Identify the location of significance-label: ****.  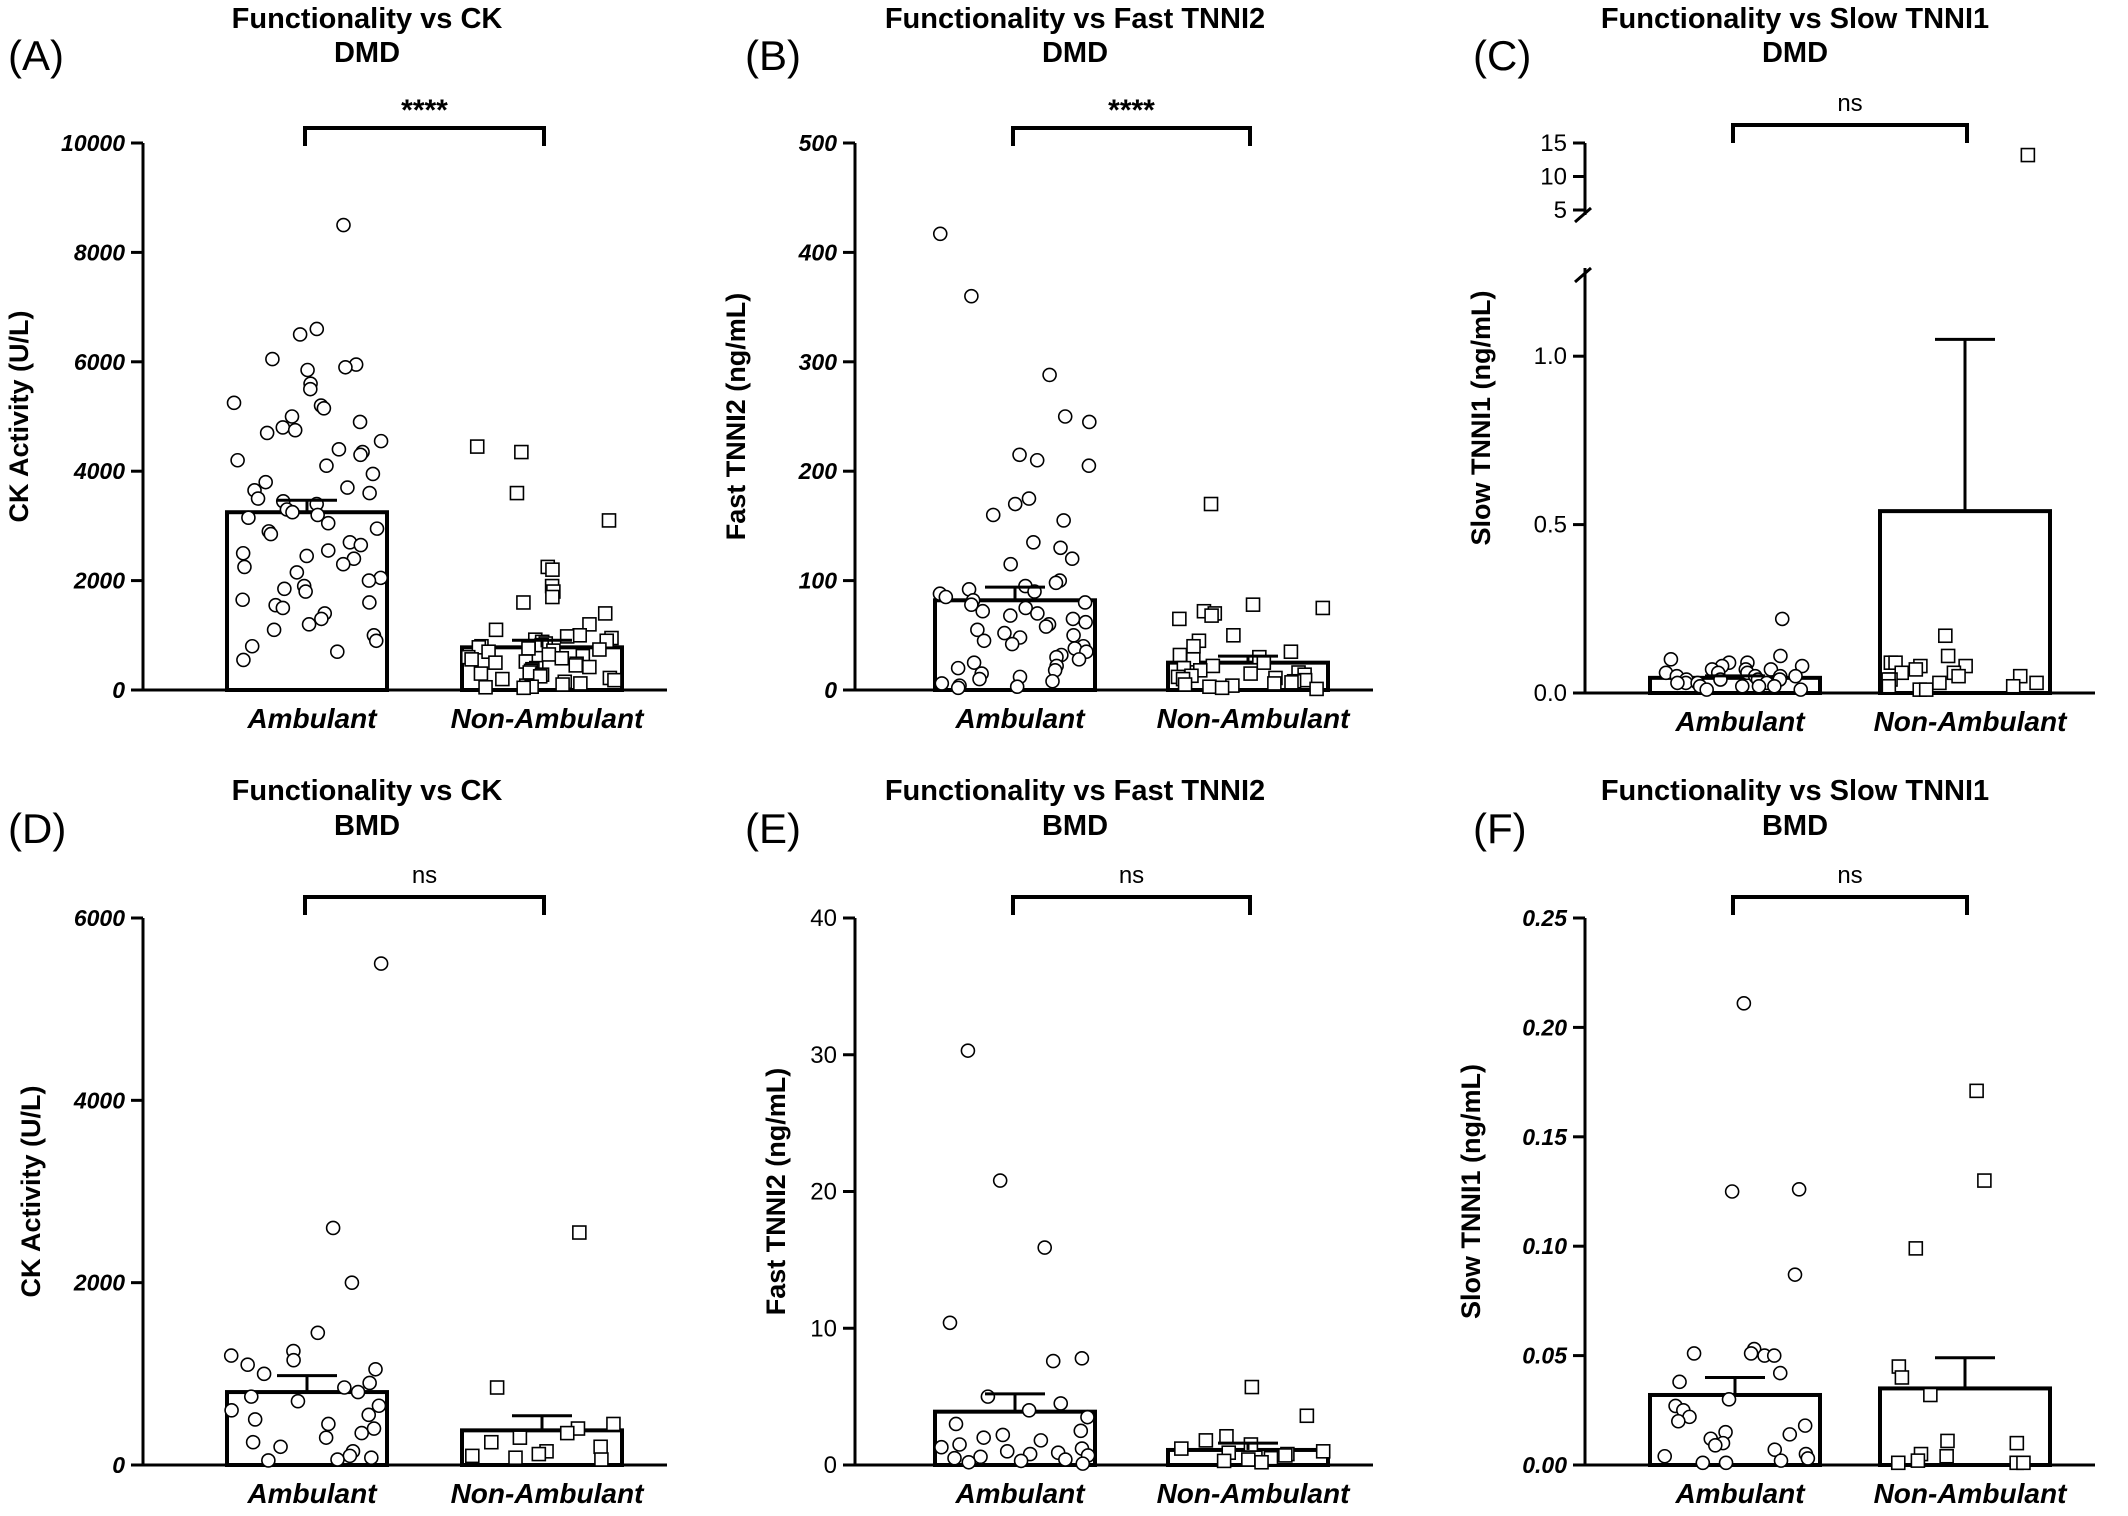
(424, 110).